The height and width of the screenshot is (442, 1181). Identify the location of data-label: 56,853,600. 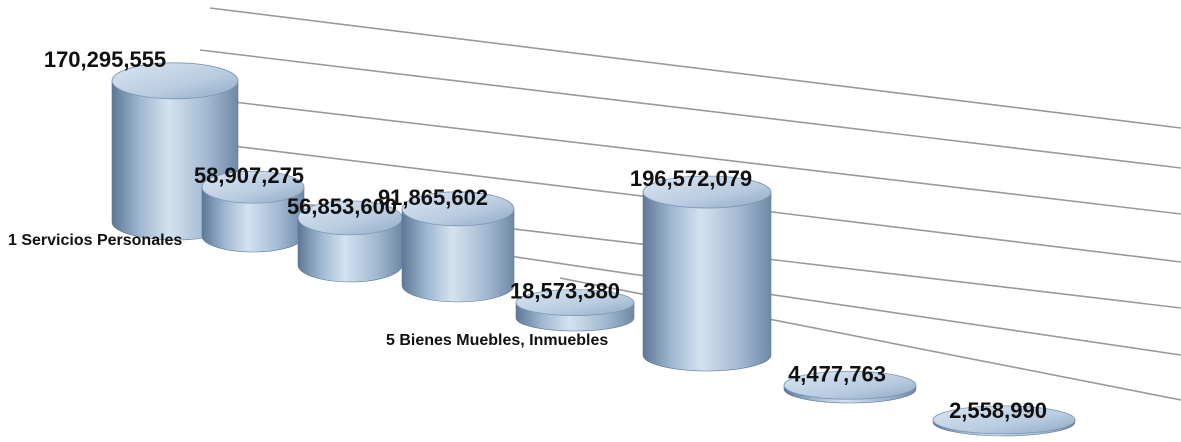
(342, 206).